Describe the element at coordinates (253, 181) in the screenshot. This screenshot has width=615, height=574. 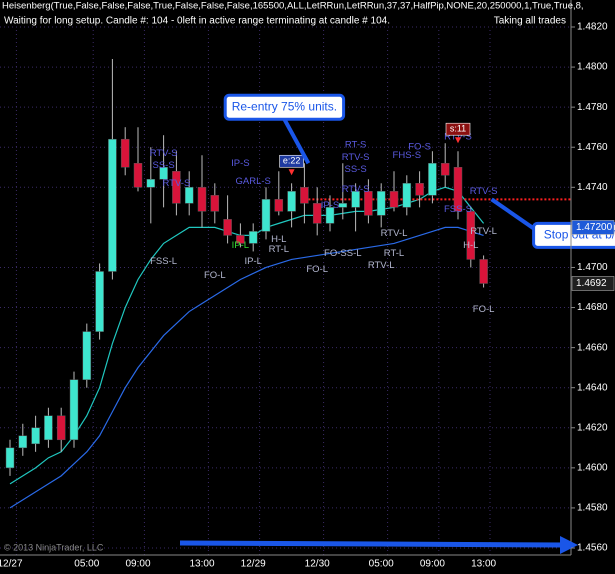
I see `signal-label: GARL-S` at that location.